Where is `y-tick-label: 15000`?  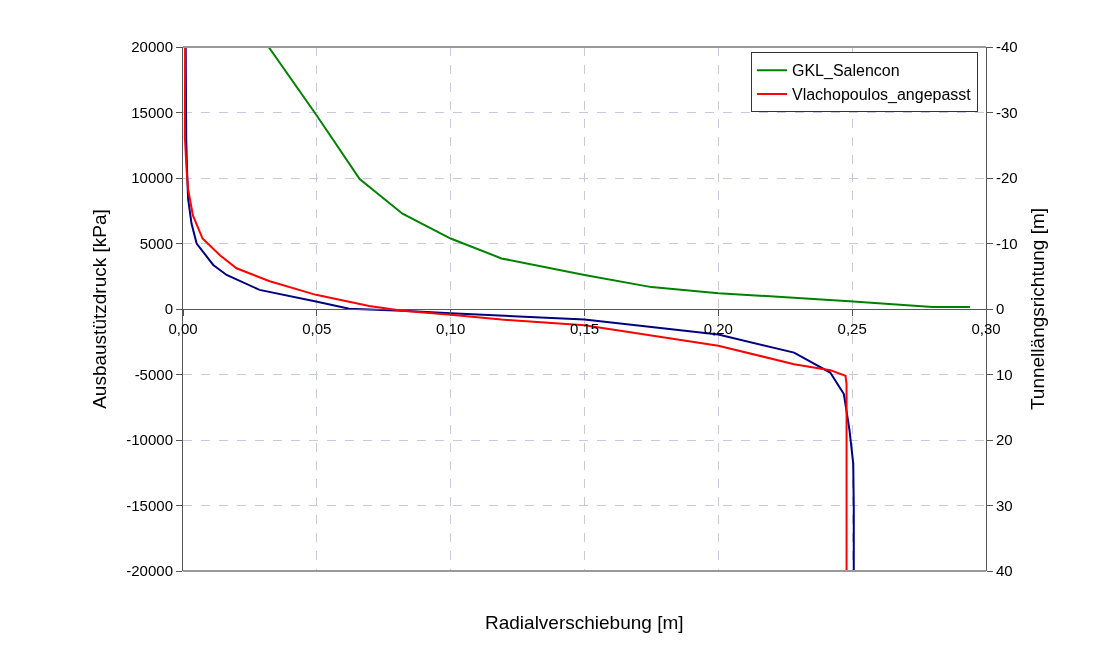
y-tick-label: 15000 is located at coordinates (152, 112).